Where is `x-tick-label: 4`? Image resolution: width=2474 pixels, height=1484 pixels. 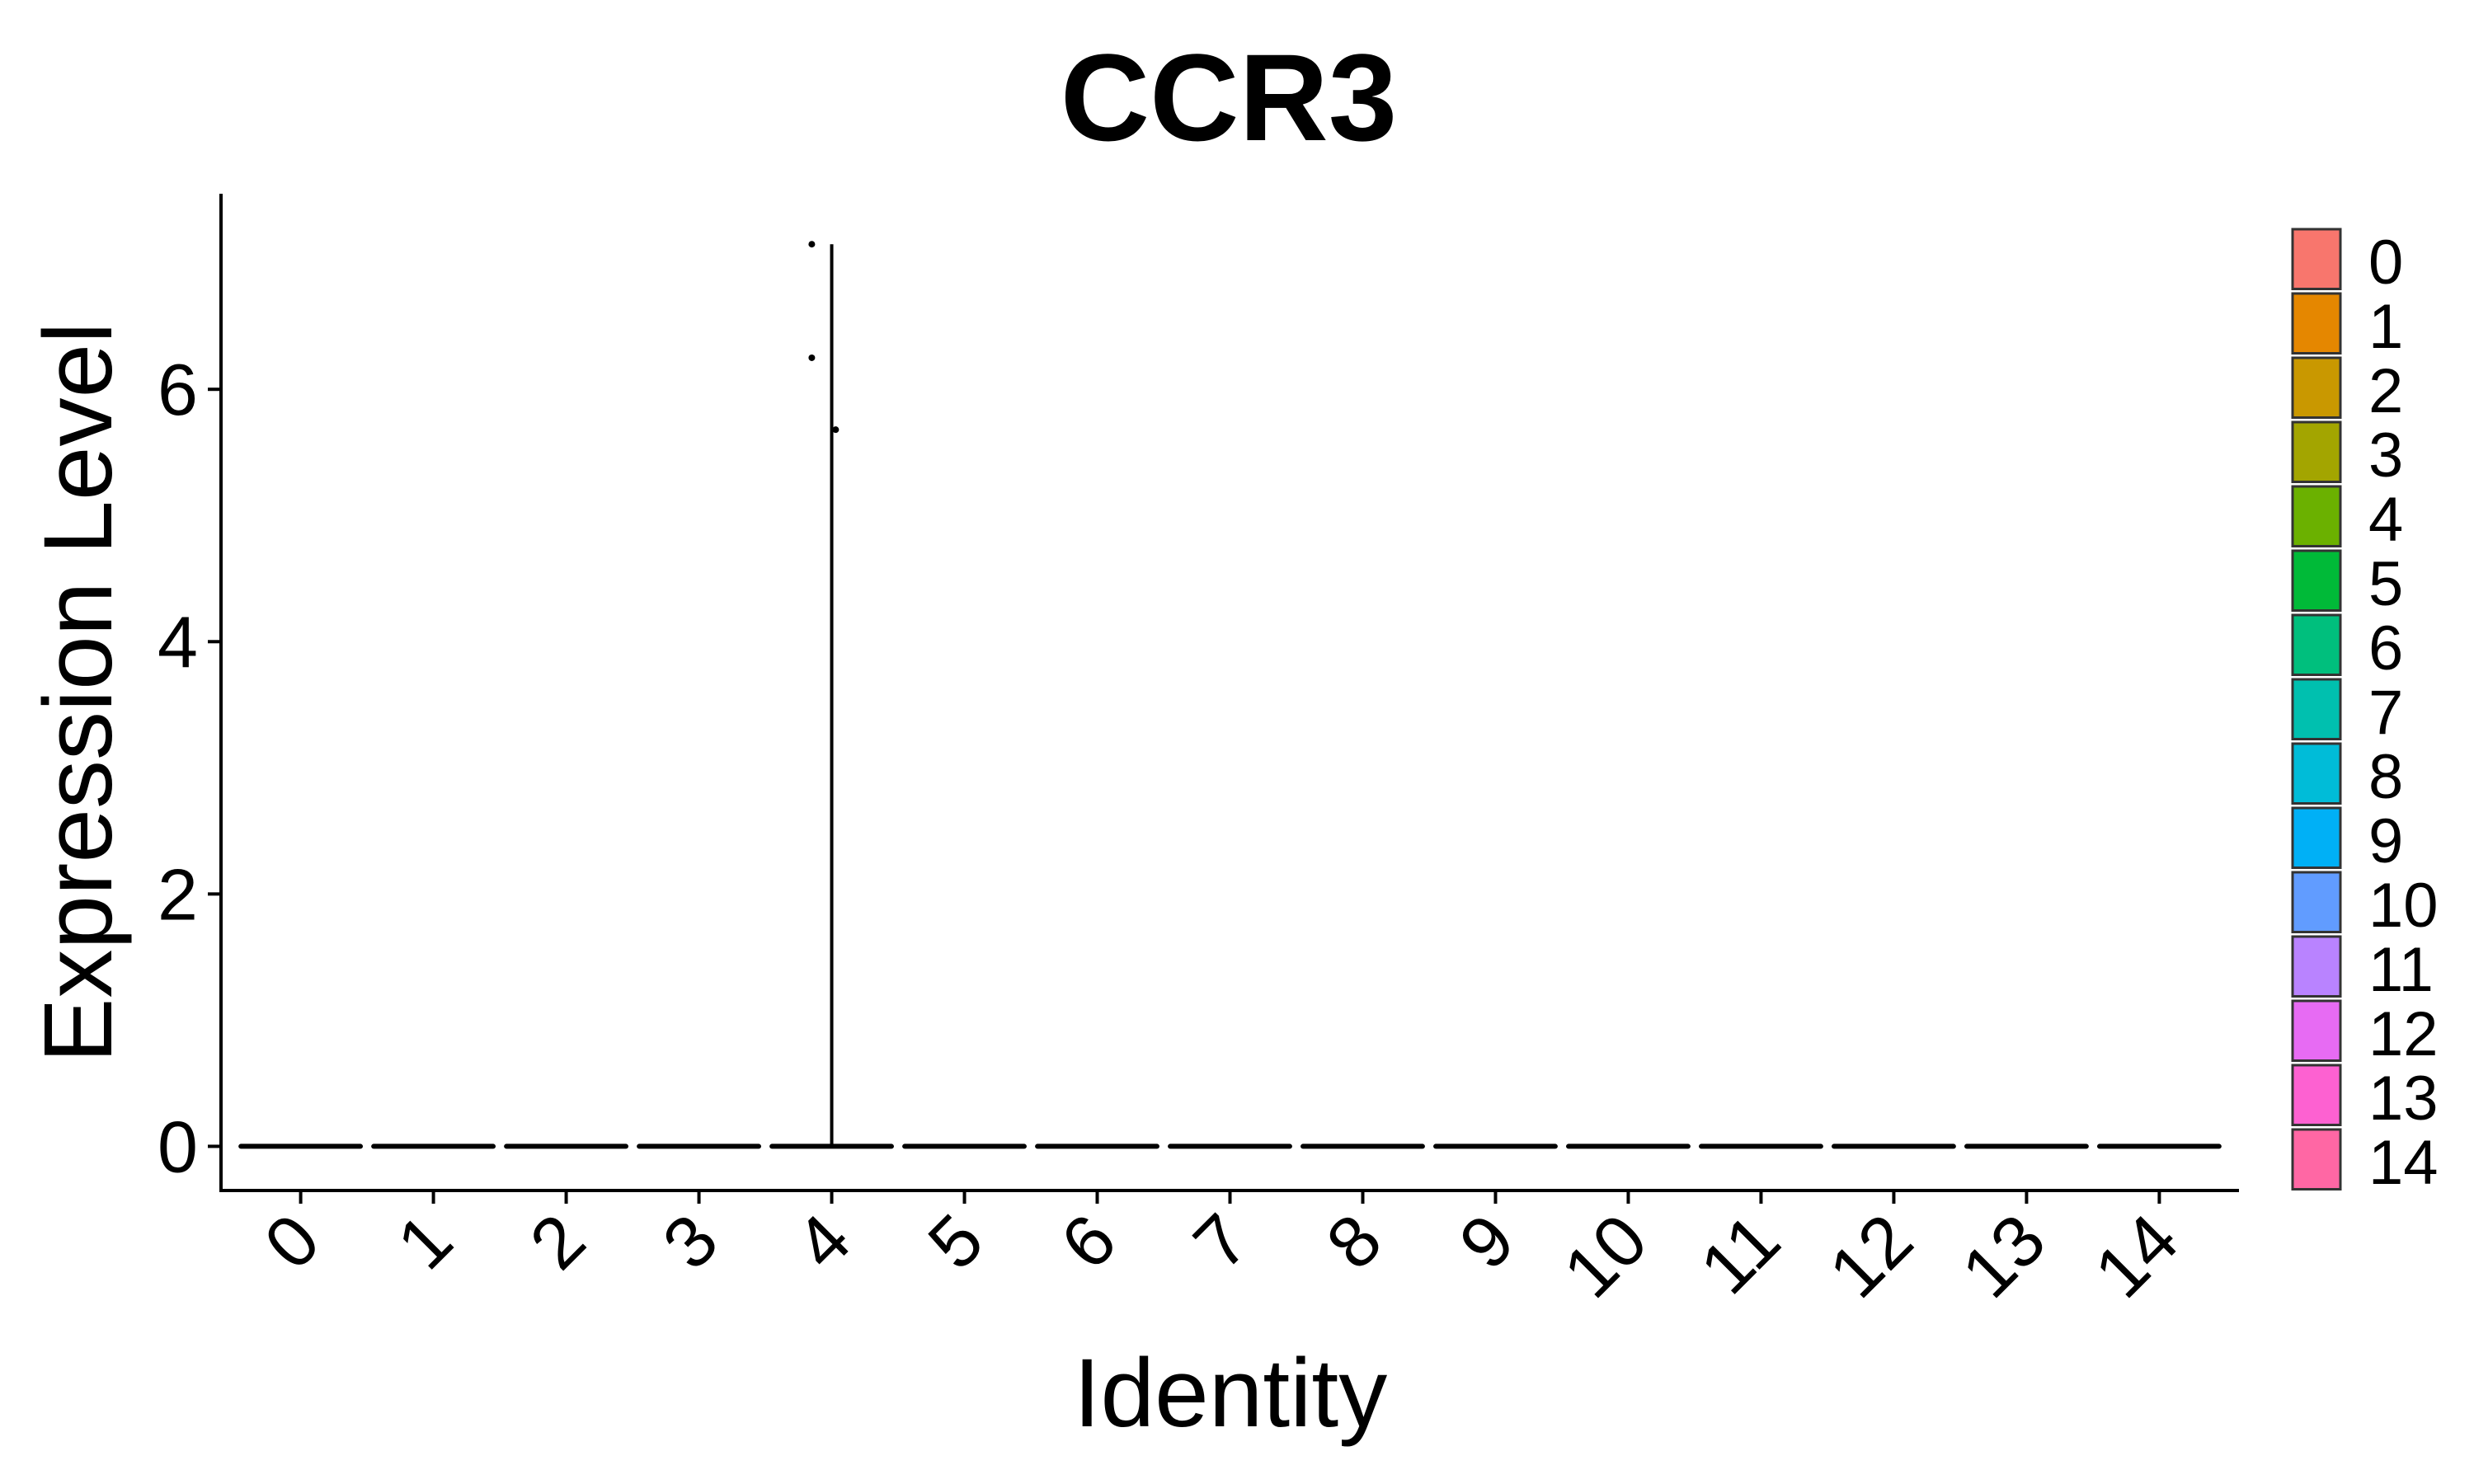 x-tick-label: 4 is located at coordinates (822, 1241).